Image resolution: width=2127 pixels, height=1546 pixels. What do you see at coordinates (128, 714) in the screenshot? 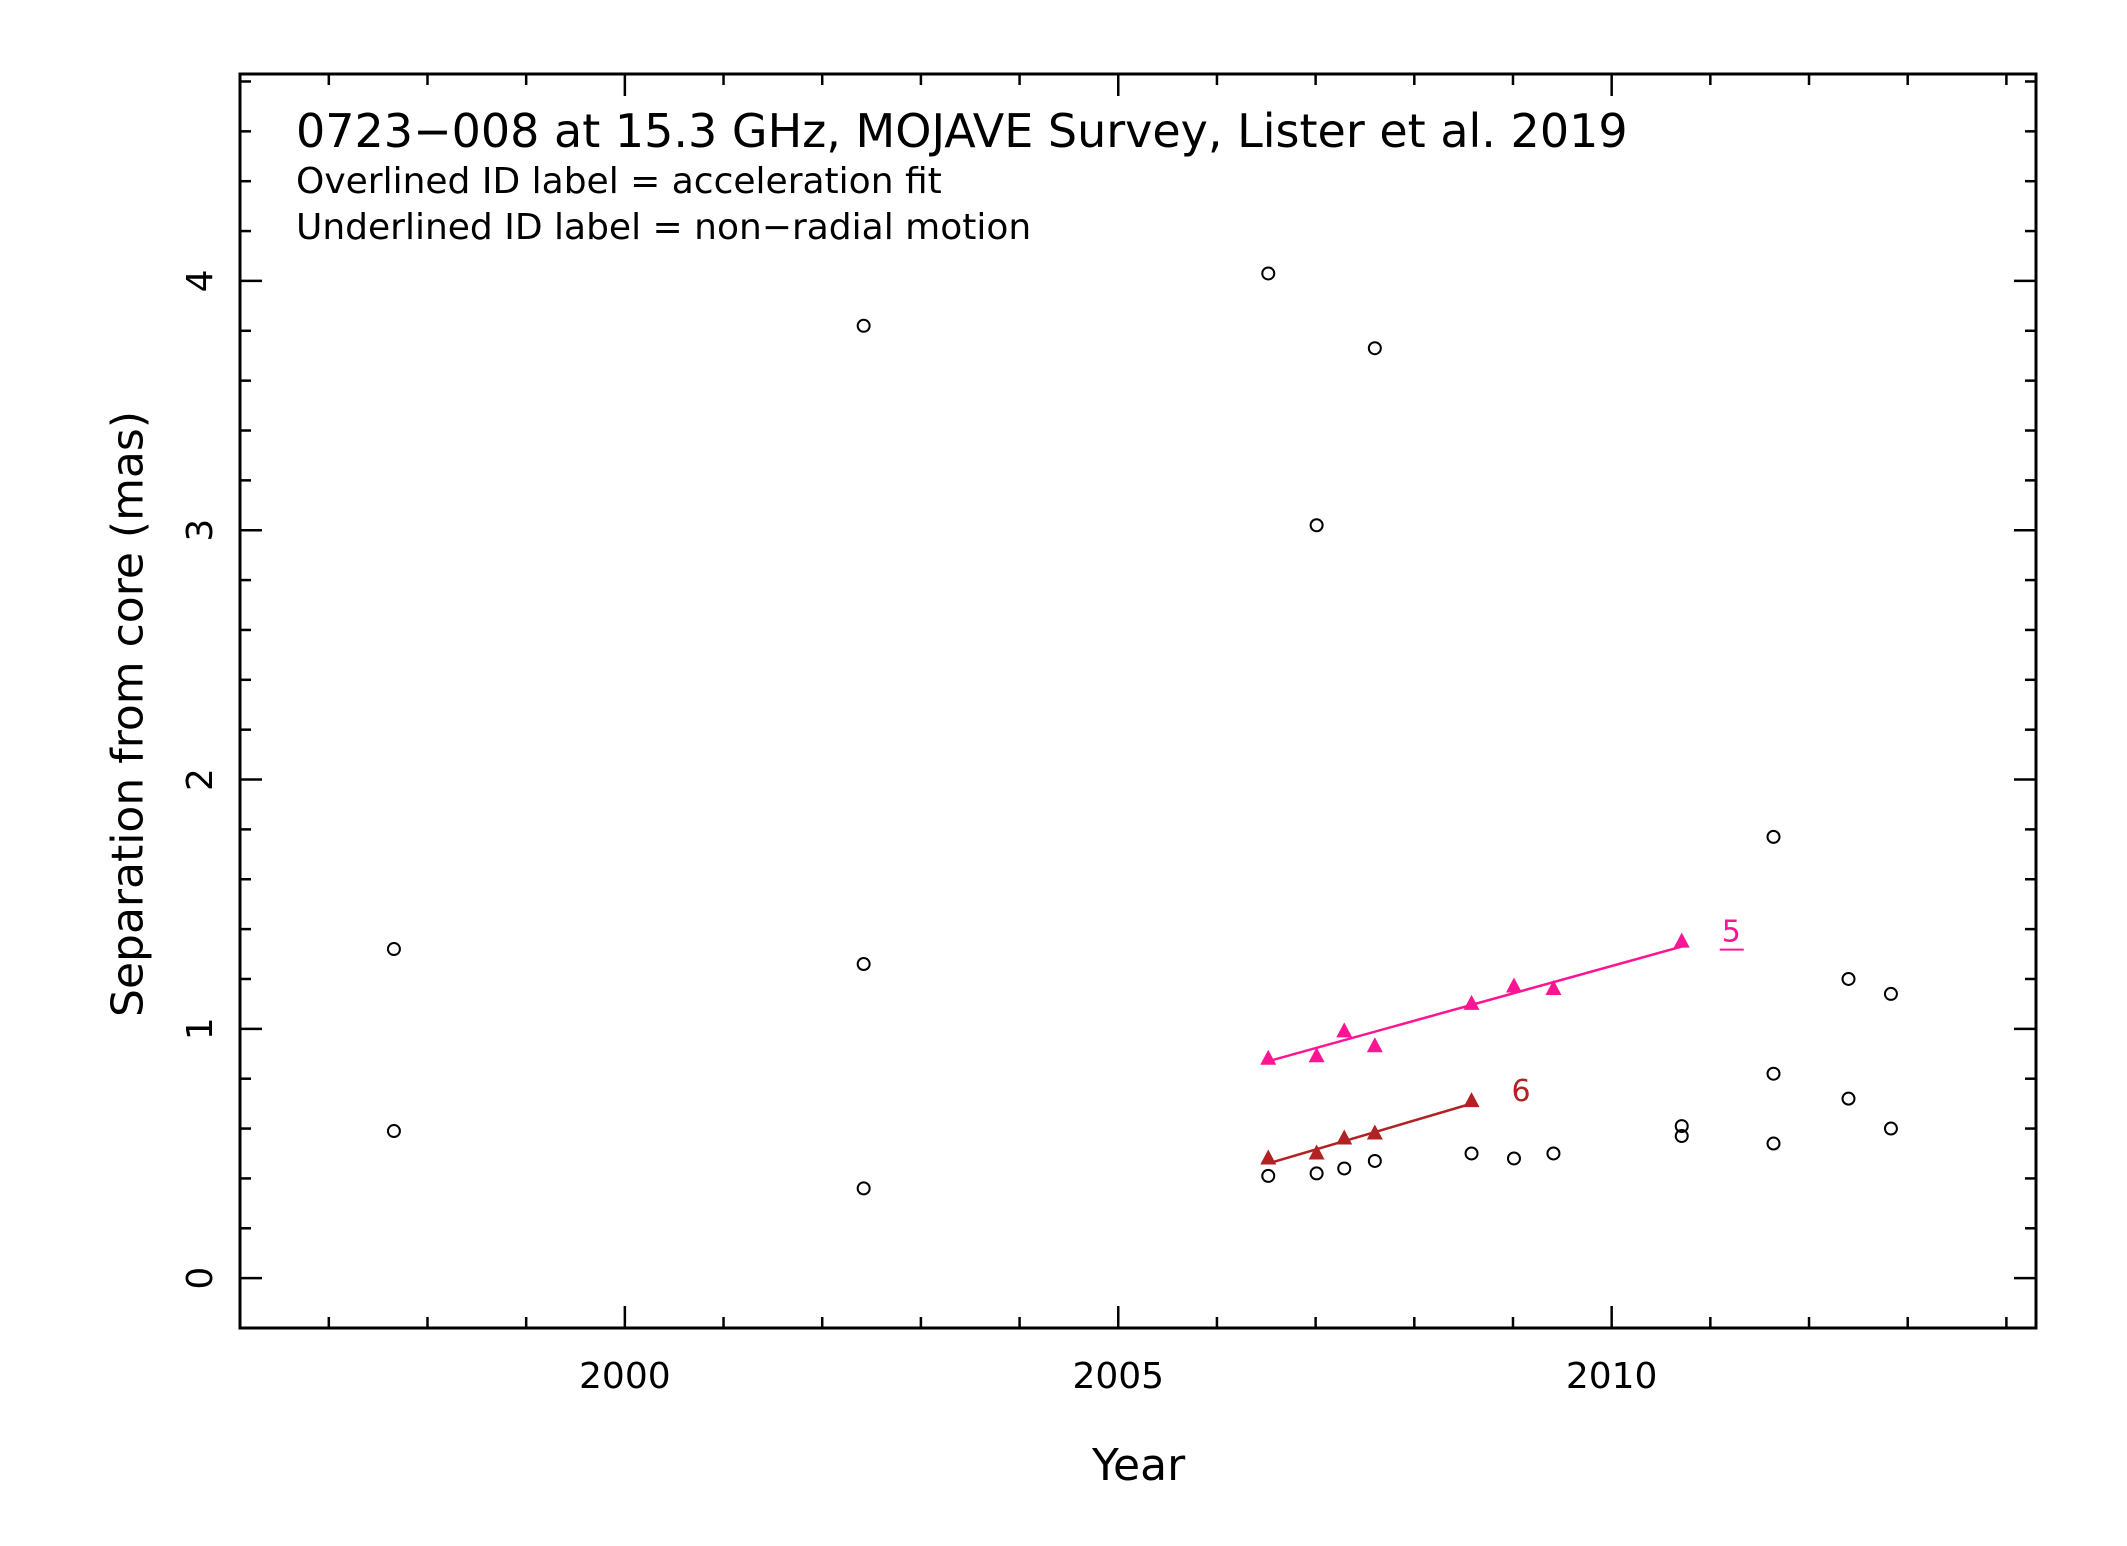
I see `y-axis-label: Separation from core (mas)` at bounding box center [128, 714].